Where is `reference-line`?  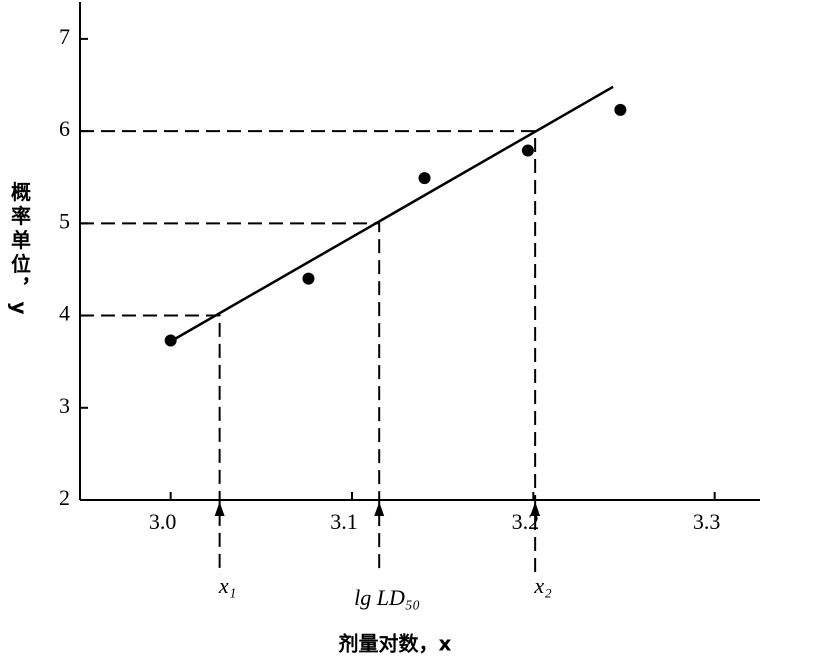 reference-line is located at coordinates (150, 444).